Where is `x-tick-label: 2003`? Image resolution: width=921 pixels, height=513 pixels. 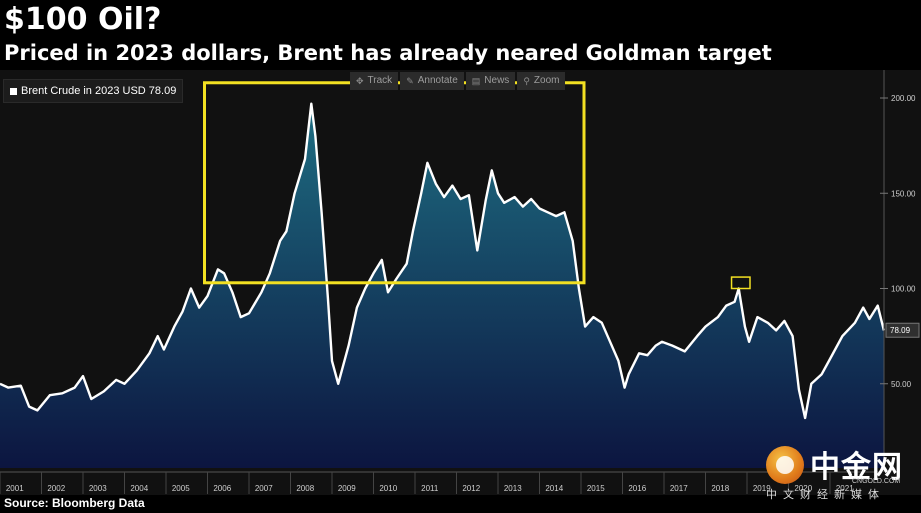
x-tick-label: 2003 is located at coordinates (98, 488).